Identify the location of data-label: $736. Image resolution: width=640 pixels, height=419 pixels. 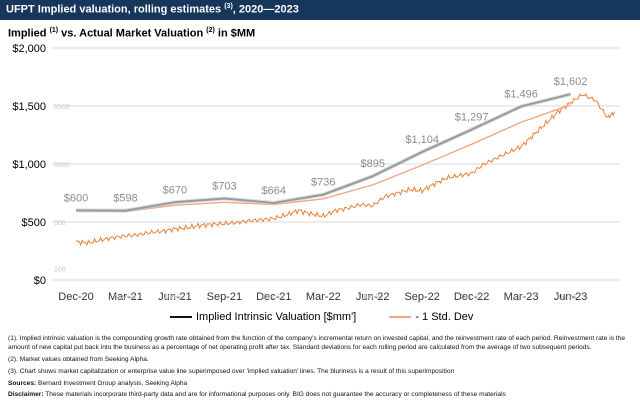
(323, 183).